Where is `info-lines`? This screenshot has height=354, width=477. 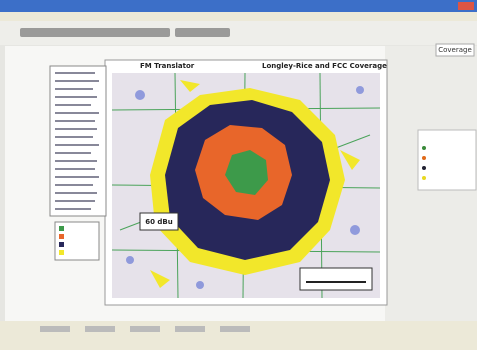
info-lines is located at coordinates (77, 141).